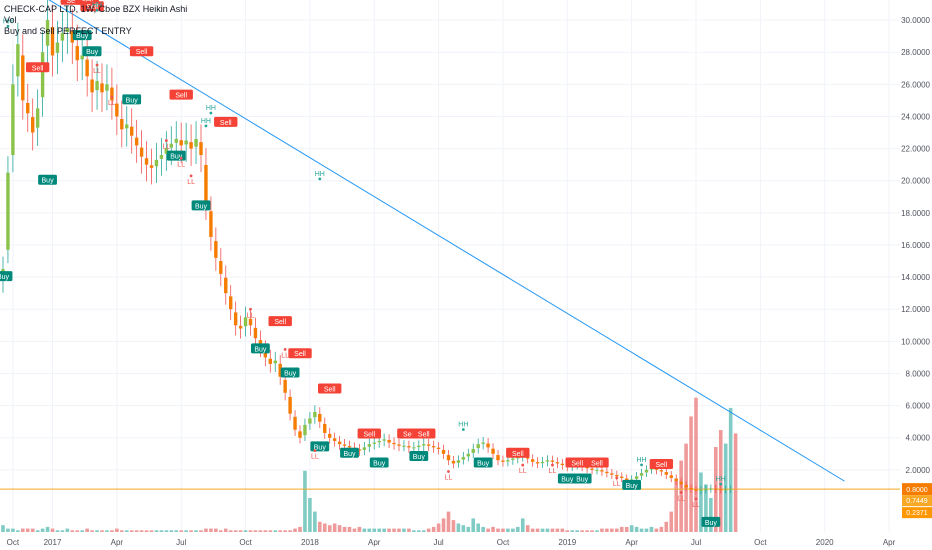  What do you see at coordinates (68, 31) in the screenshot?
I see `legend-indicator: Buy and Sell PERFECT ENTRY` at bounding box center [68, 31].